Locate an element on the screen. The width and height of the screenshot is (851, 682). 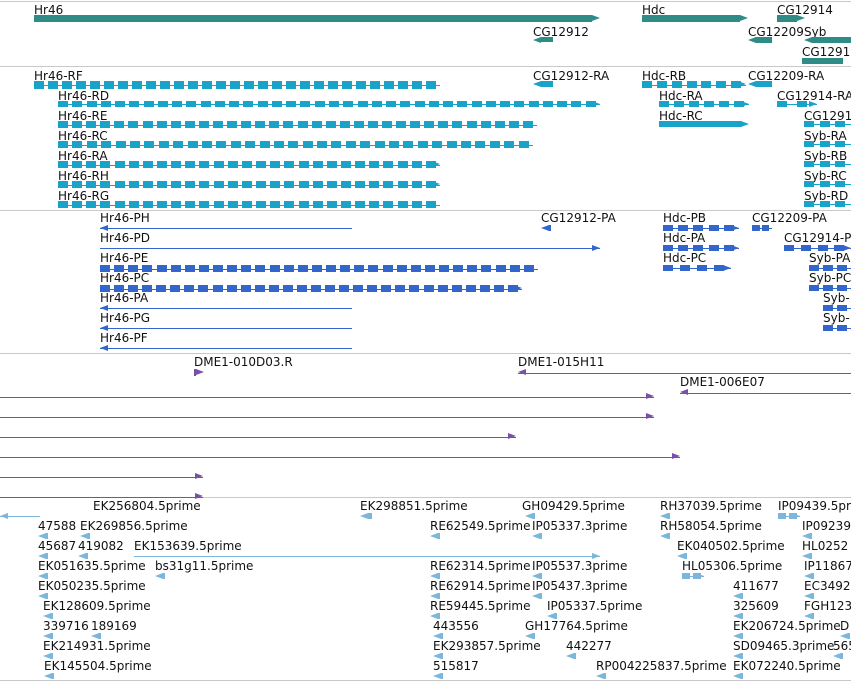
feature-label: HL0252 is located at coordinates (825, 546).